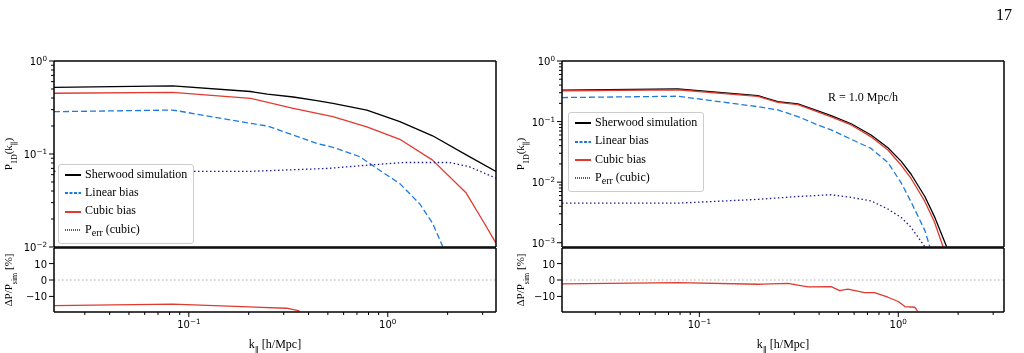 This screenshot has height=353, width=1024. Describe the element at coordinates (543, 242) in the screenshot. I see `y-tick-label: 10$^{−3}$` at that location.